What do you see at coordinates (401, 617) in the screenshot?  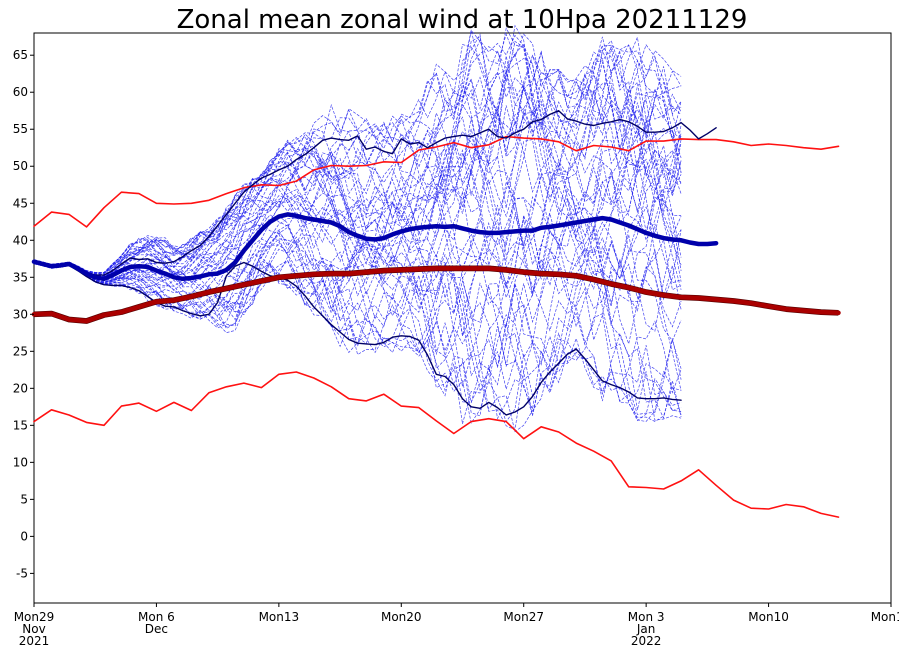 I see `x-tick-label: Mon20` at bounding box center [401, 617].